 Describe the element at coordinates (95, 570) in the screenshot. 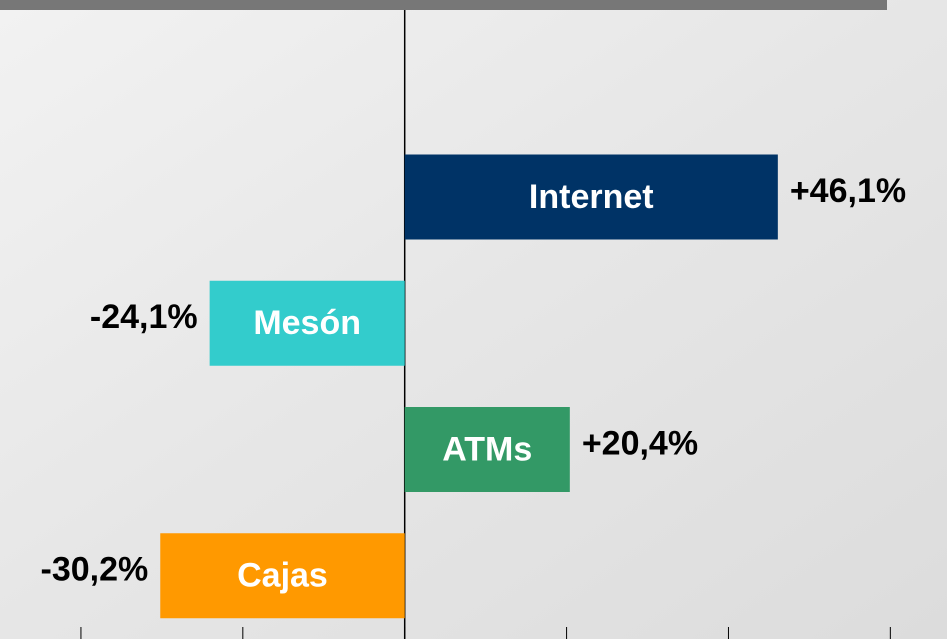

I see `value-label: -30,2%` at that location.